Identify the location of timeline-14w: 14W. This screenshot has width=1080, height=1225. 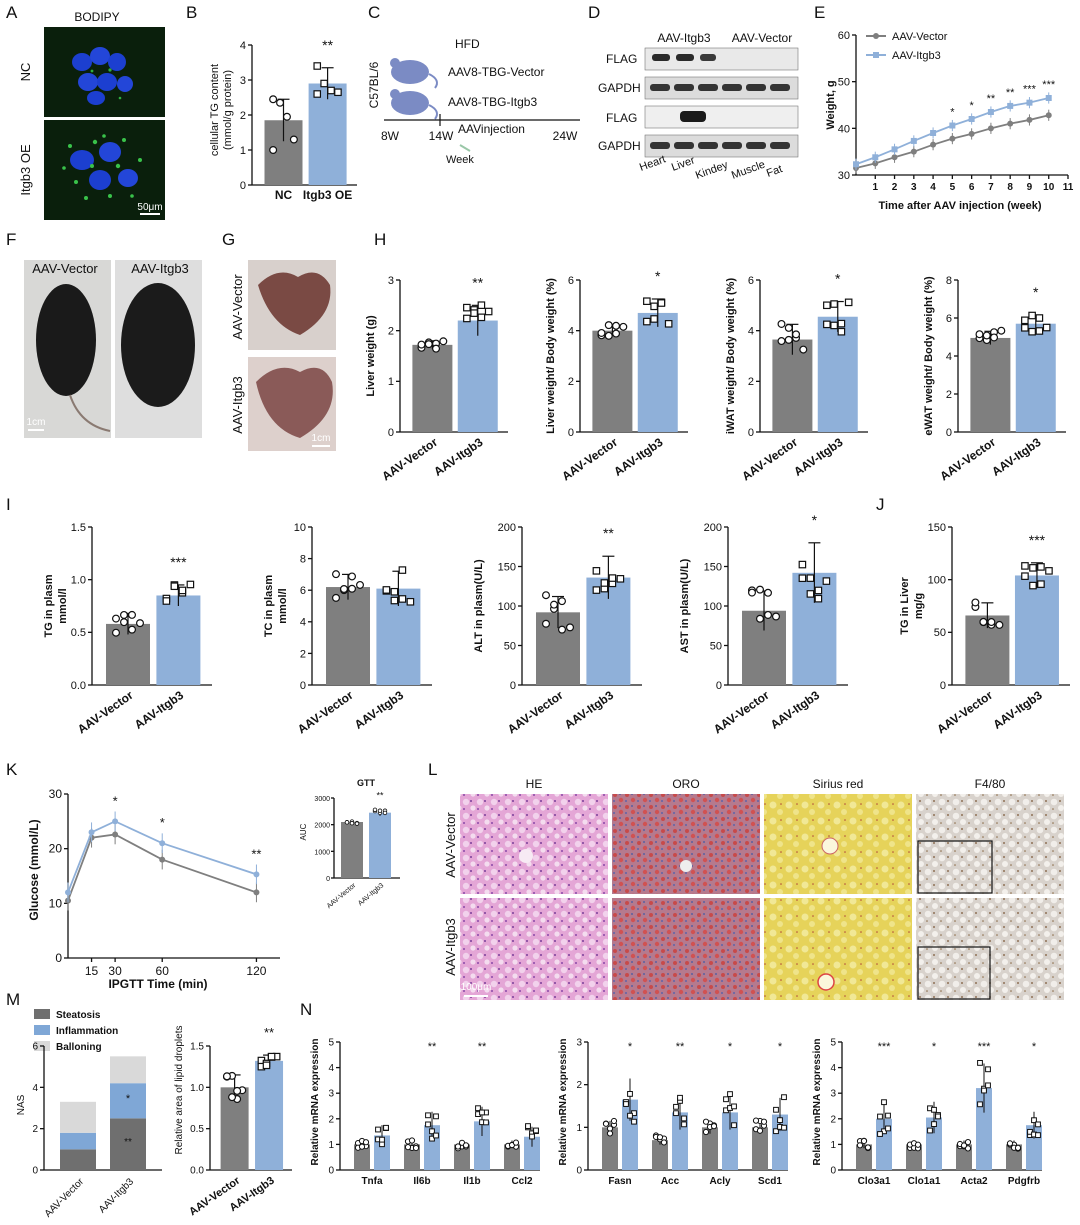
(441, 136).